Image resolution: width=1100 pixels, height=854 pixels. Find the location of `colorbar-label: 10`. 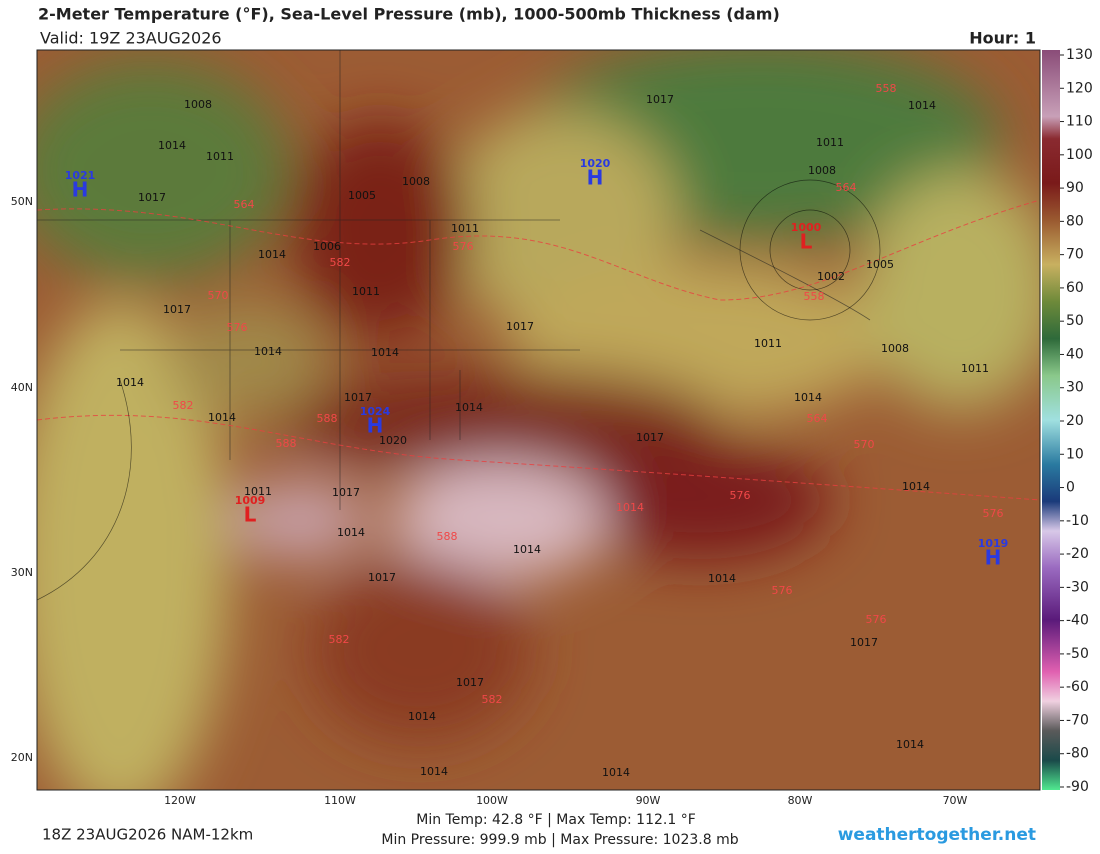

colorbar-label: 10 is located at coordinates (1075, 454).